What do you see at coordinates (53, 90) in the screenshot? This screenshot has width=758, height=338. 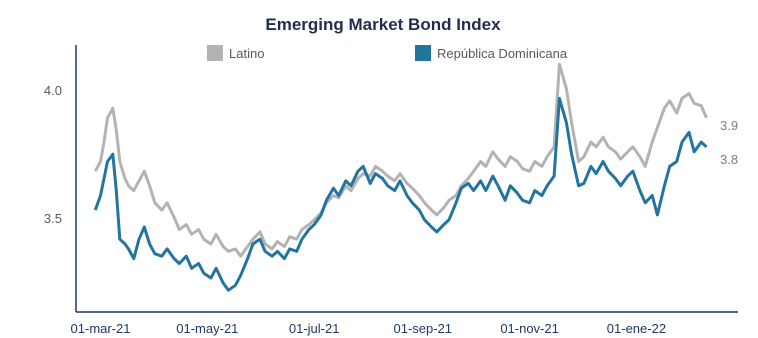 I see `y-tick-label-4-0: 4.0` at bounding box center [53, 90].